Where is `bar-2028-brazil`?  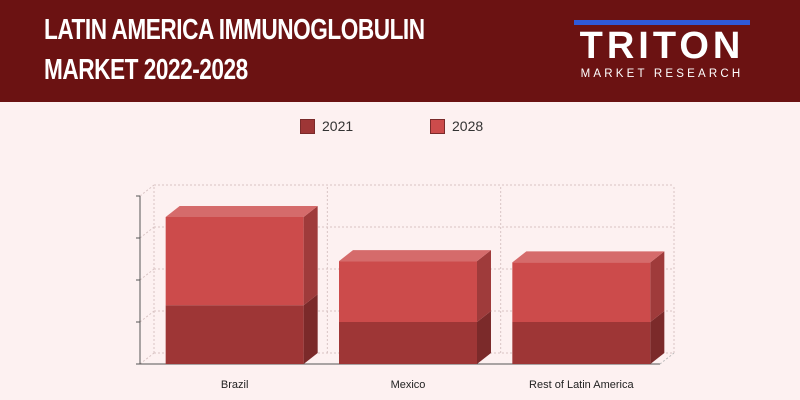 bar-2028-brazil is located at coordinates (234, 261).